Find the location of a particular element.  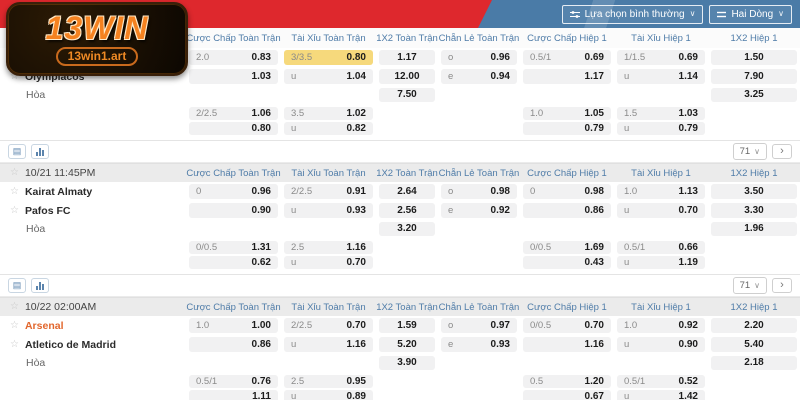

odds-cell: 3.90 is located at coordinates (407, 362).